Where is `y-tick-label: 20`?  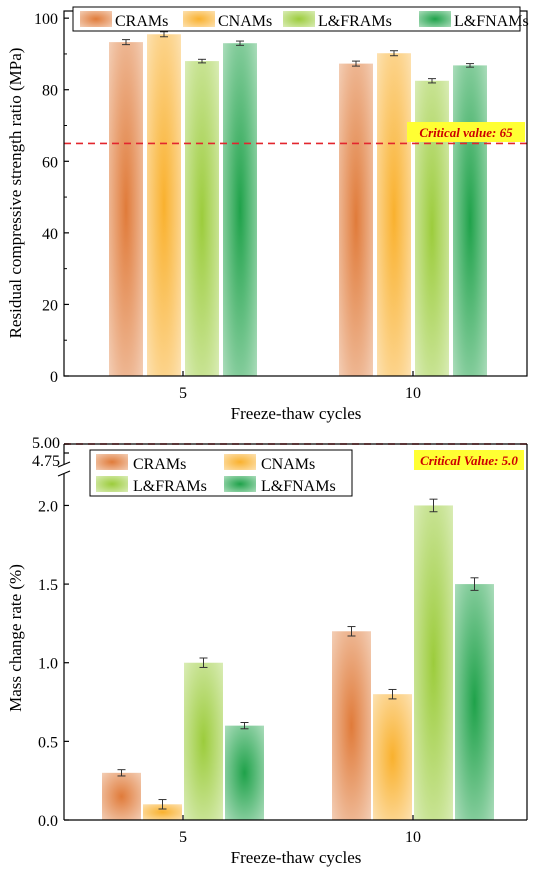
y-tick-label: 20 is located at coordinates (50, 305).